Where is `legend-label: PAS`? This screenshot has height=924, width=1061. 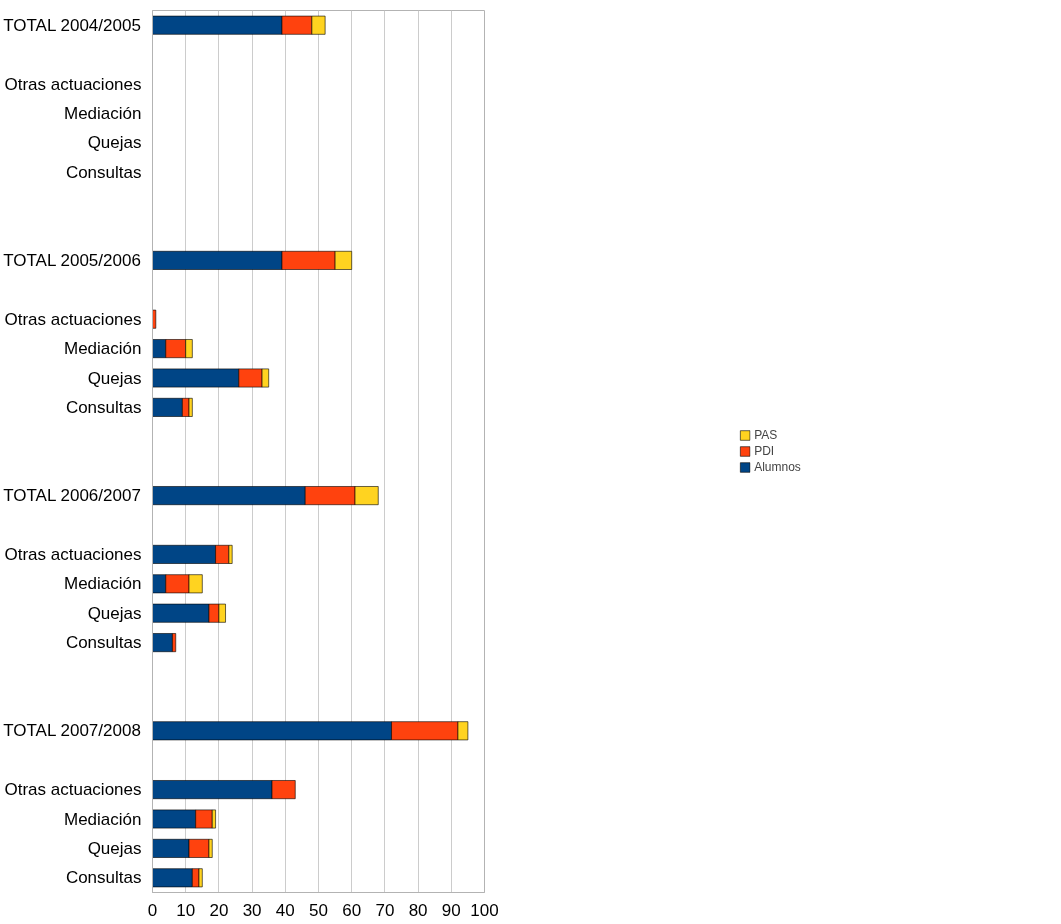 legend-label: PAS is located at coordinates (766, 435).